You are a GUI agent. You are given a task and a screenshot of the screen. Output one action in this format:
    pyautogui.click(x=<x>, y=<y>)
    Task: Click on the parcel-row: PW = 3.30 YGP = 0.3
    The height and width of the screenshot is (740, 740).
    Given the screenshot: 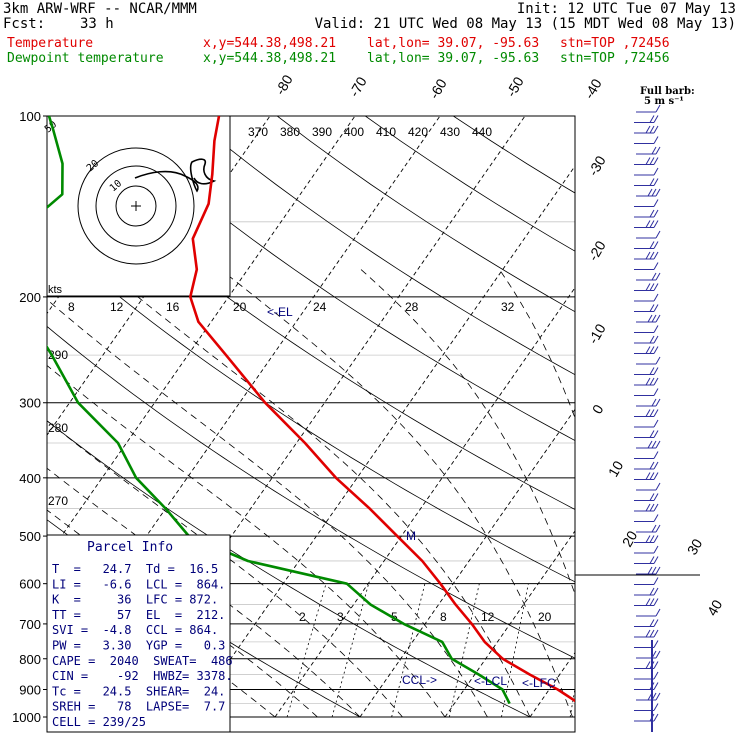 What is the action you would take?
    pyautogui.click(x=138, y=646)
    